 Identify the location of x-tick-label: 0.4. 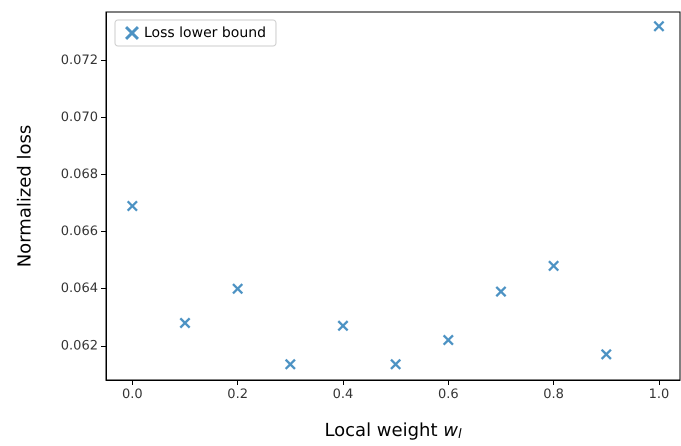
(343, 394).